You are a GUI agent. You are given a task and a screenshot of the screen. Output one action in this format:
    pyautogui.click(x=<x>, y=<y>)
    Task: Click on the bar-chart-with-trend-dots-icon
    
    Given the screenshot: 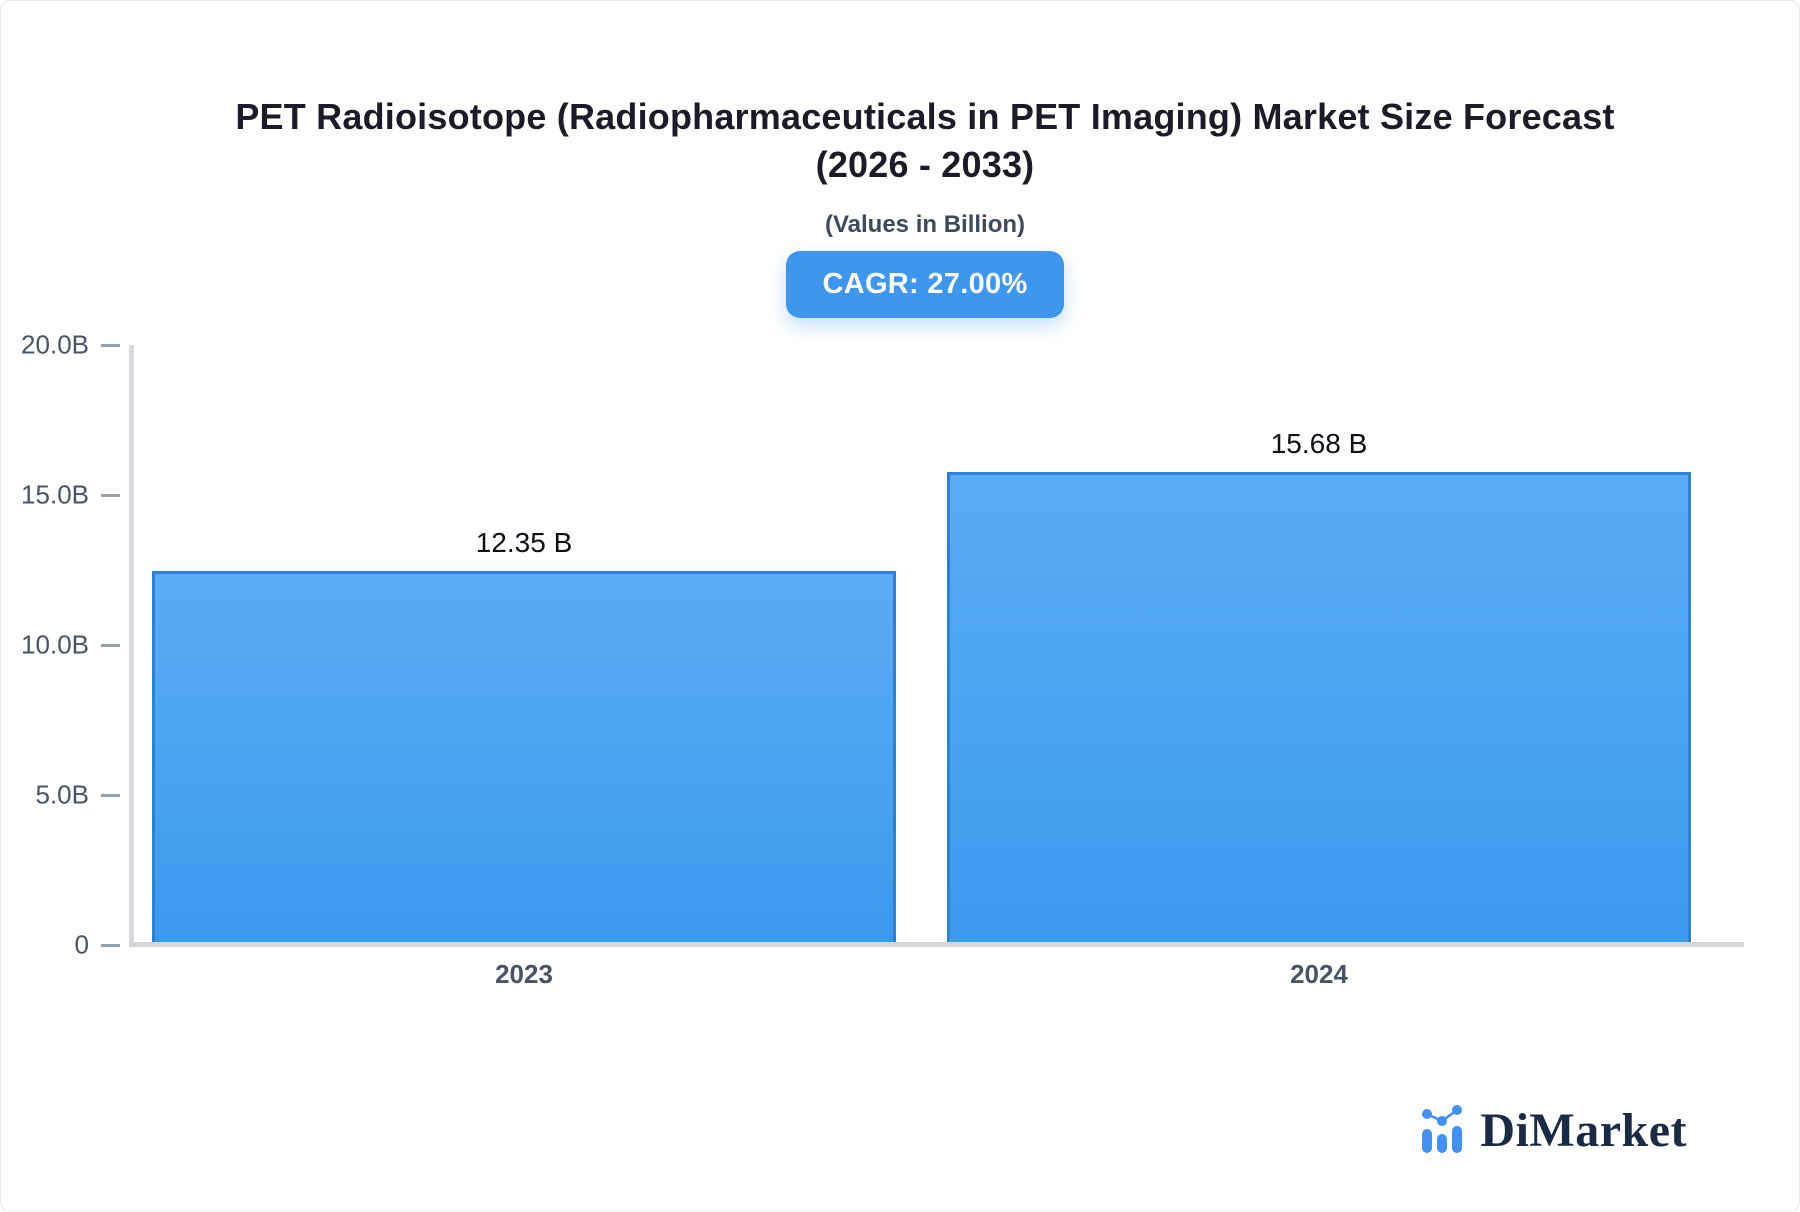 What is the action you would take?
    pyautogui.click(x=1442, y=1129)
    